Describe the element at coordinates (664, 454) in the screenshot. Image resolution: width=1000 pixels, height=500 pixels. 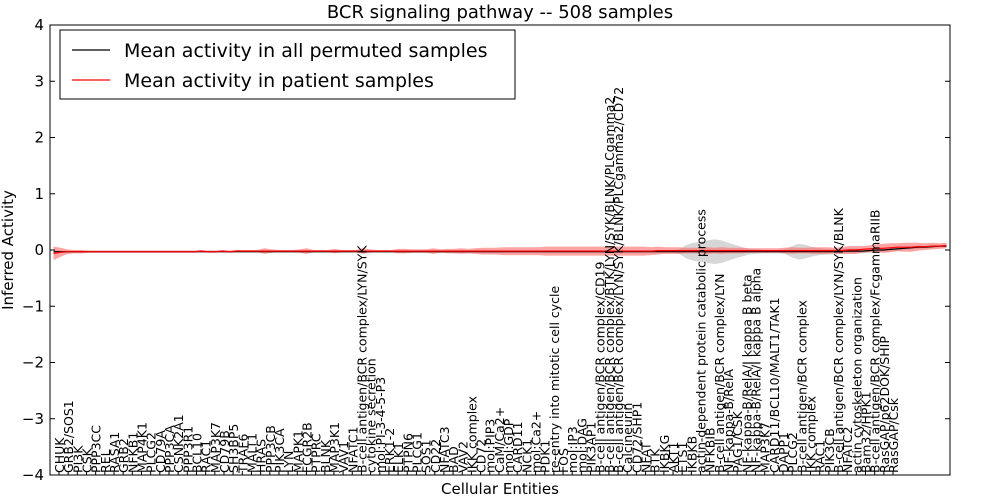
I see `x-tick-label: IKBKG` at that location.